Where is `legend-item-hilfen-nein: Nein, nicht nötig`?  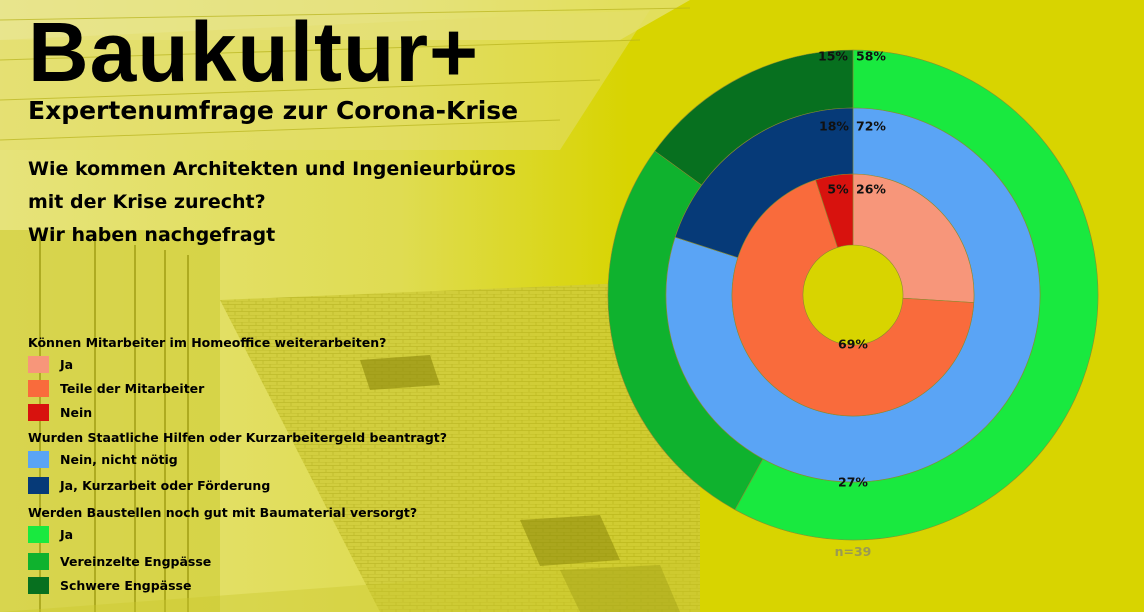
legend-item-hilfen-nein: Nein, nicht nötig is located at coordinates (103, 459).